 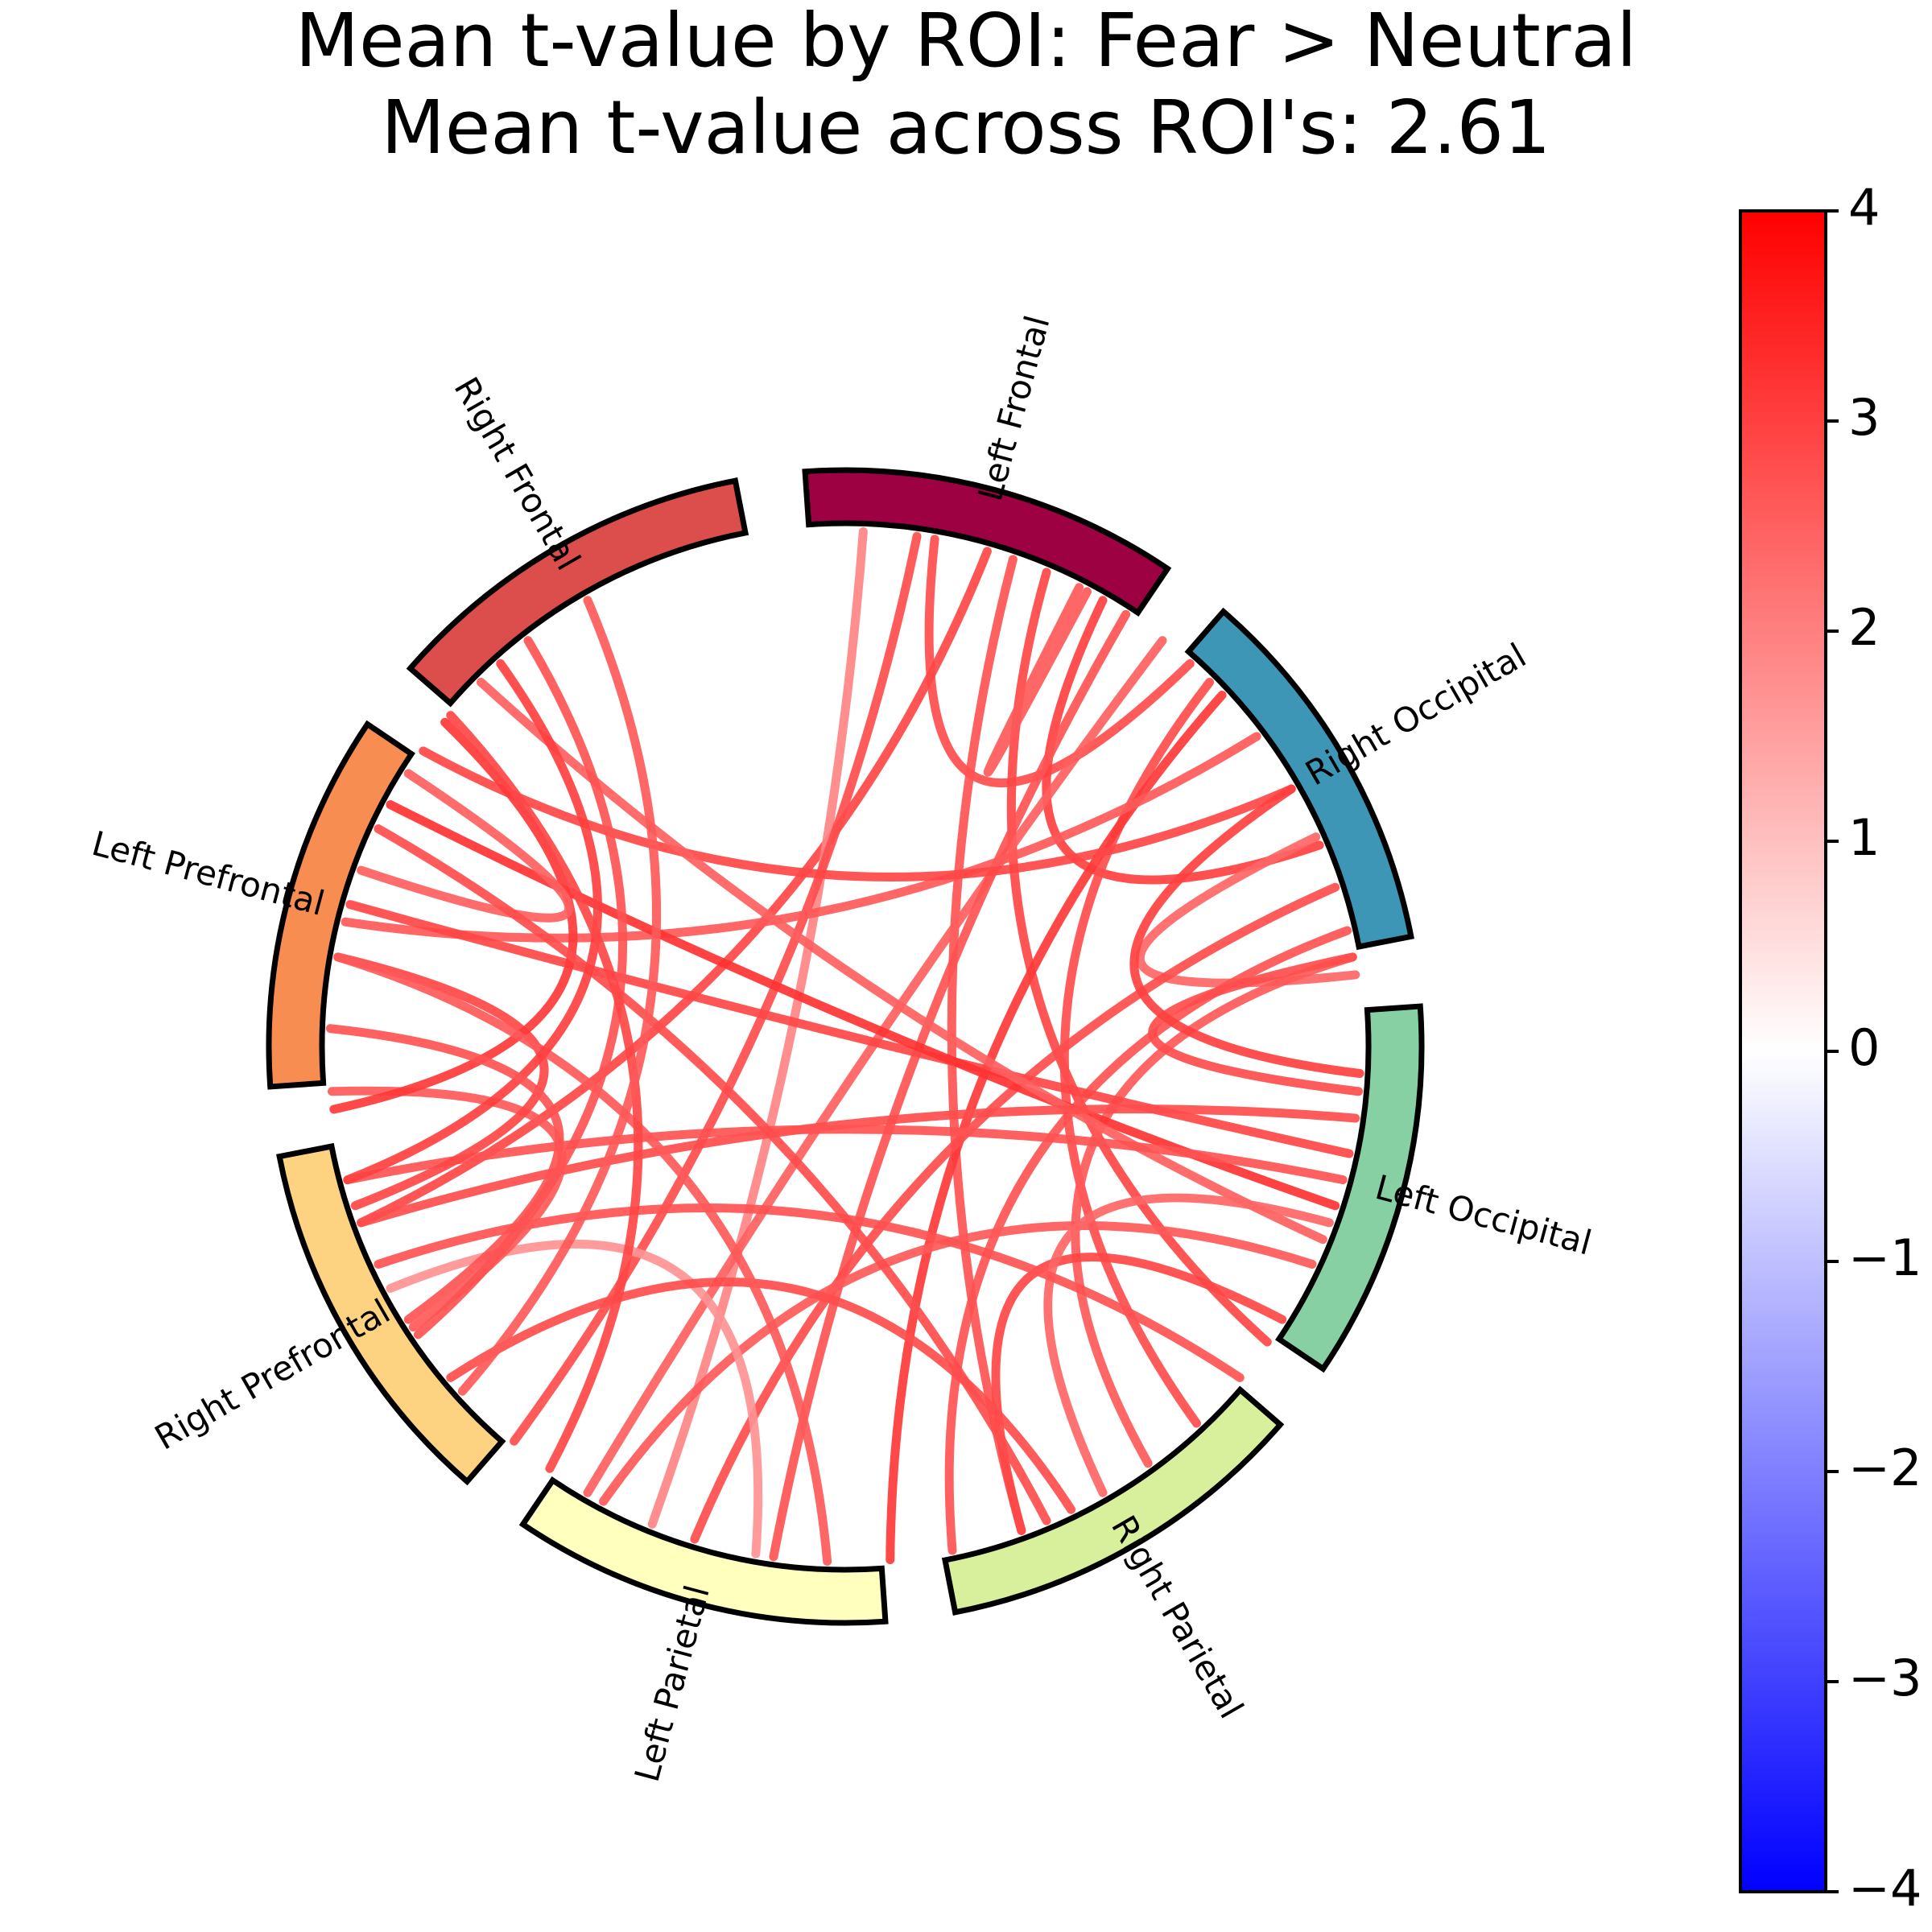 I want to click on roi-segment-right-occipital, so click(x=1299, y=779).